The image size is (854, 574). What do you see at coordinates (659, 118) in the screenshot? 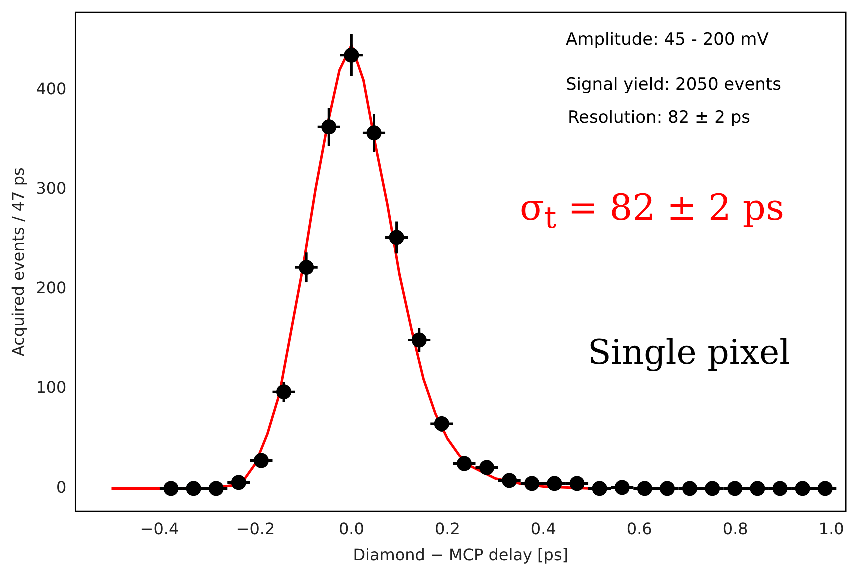
I see `annotation: Resolution: 82 ± 2 ps` at bounding box center [659, 118].